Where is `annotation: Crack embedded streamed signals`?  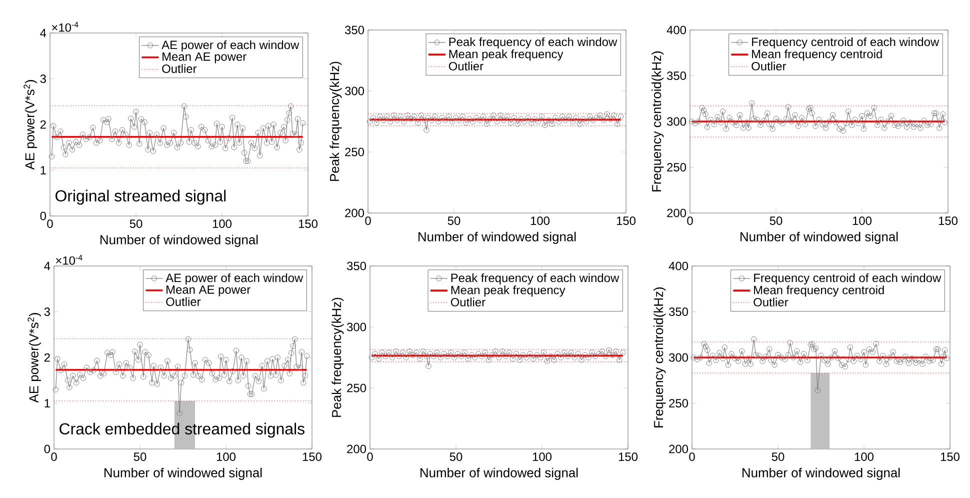 annotation: Crack embedded streamed signals is located at coordinates (182, 430).